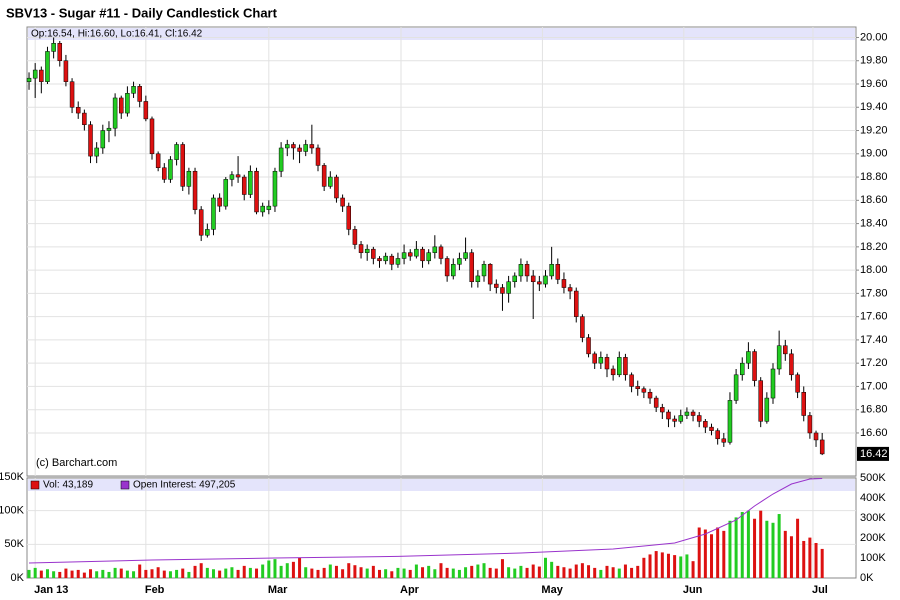 The height and width of the screenshot is (600, 900). What do you see at coordinates (873, 538) in the screenshot?
I see `oi-tick-label: 200K` at bounding box center [873, 538].